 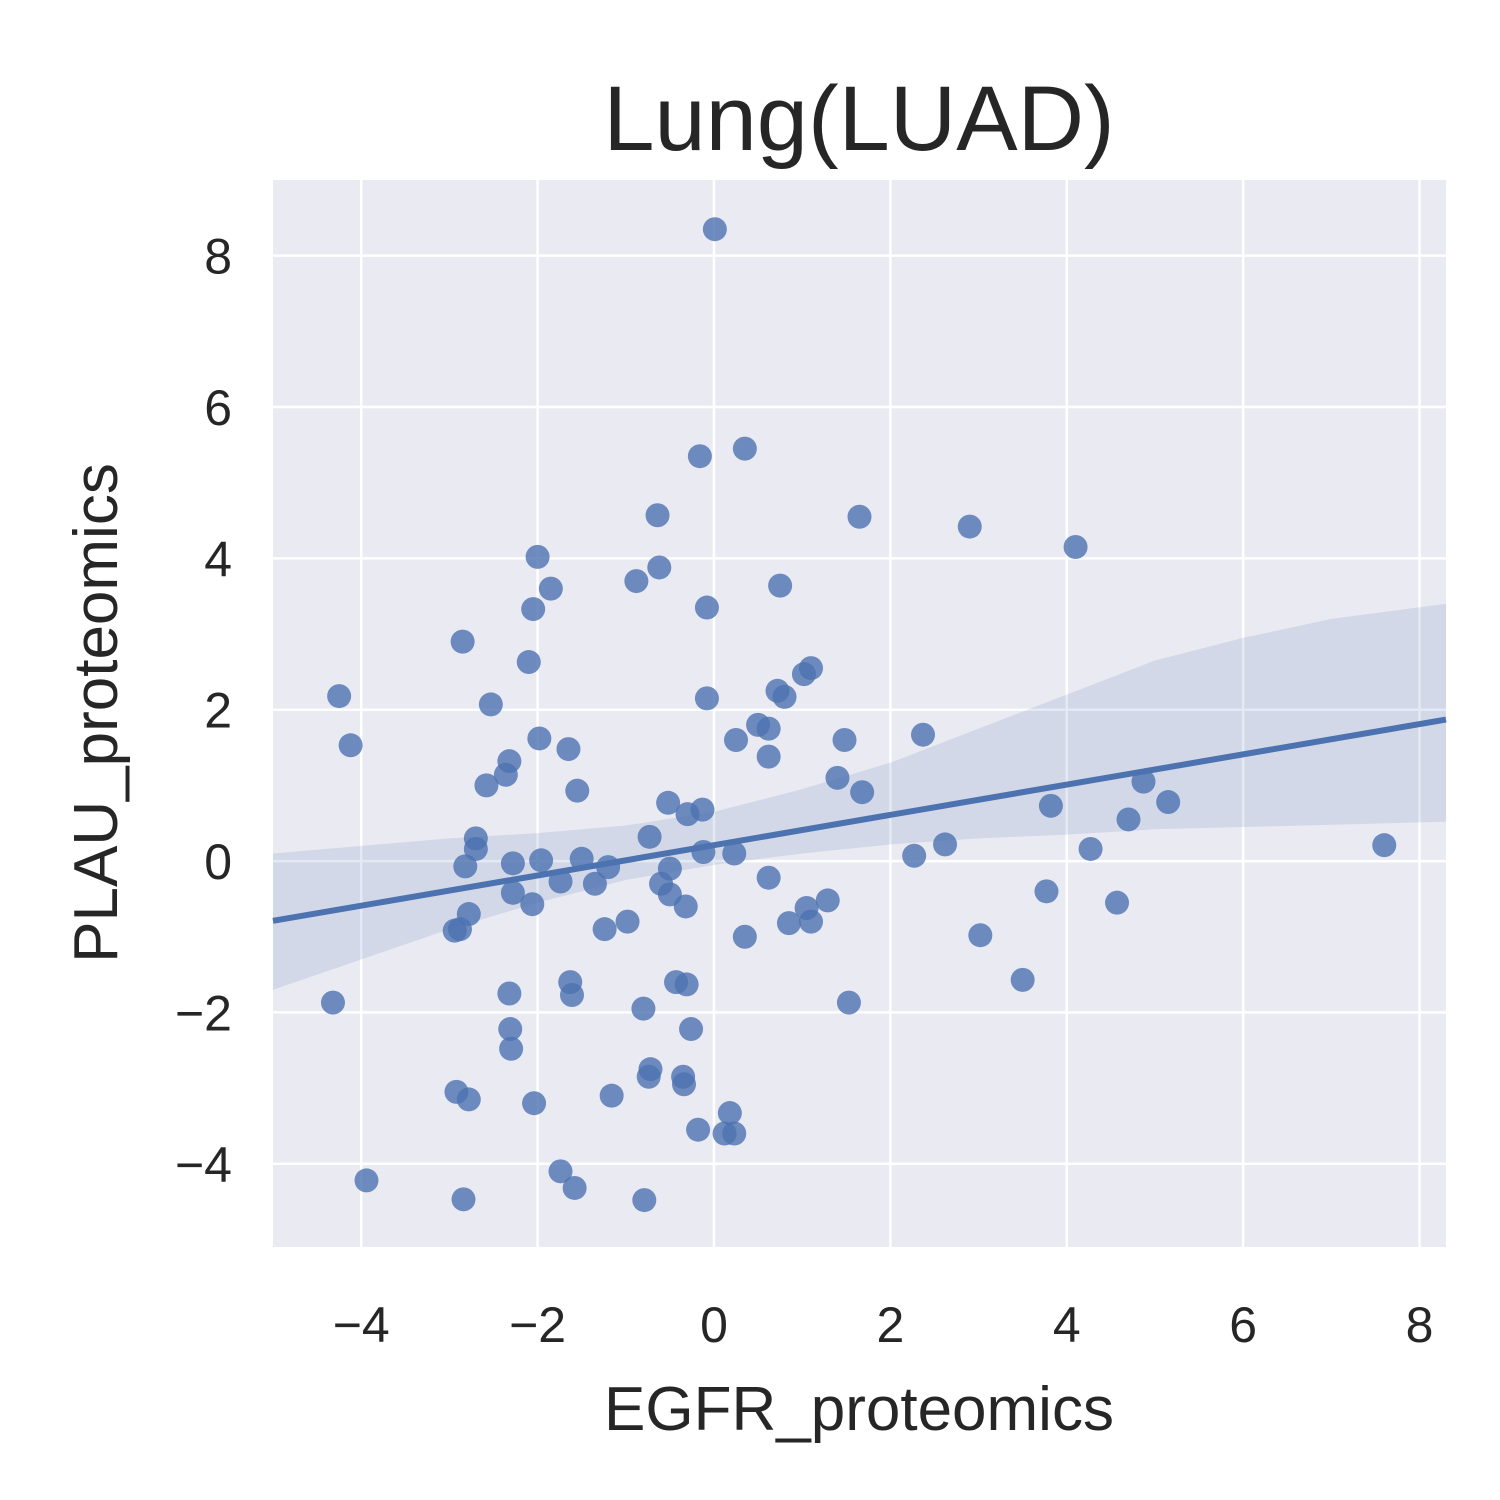 What do you see at coordinates (1067, 1325) in the screenshot?
I see `x-tick-label: 4` at bounding box center [1067, 1325].